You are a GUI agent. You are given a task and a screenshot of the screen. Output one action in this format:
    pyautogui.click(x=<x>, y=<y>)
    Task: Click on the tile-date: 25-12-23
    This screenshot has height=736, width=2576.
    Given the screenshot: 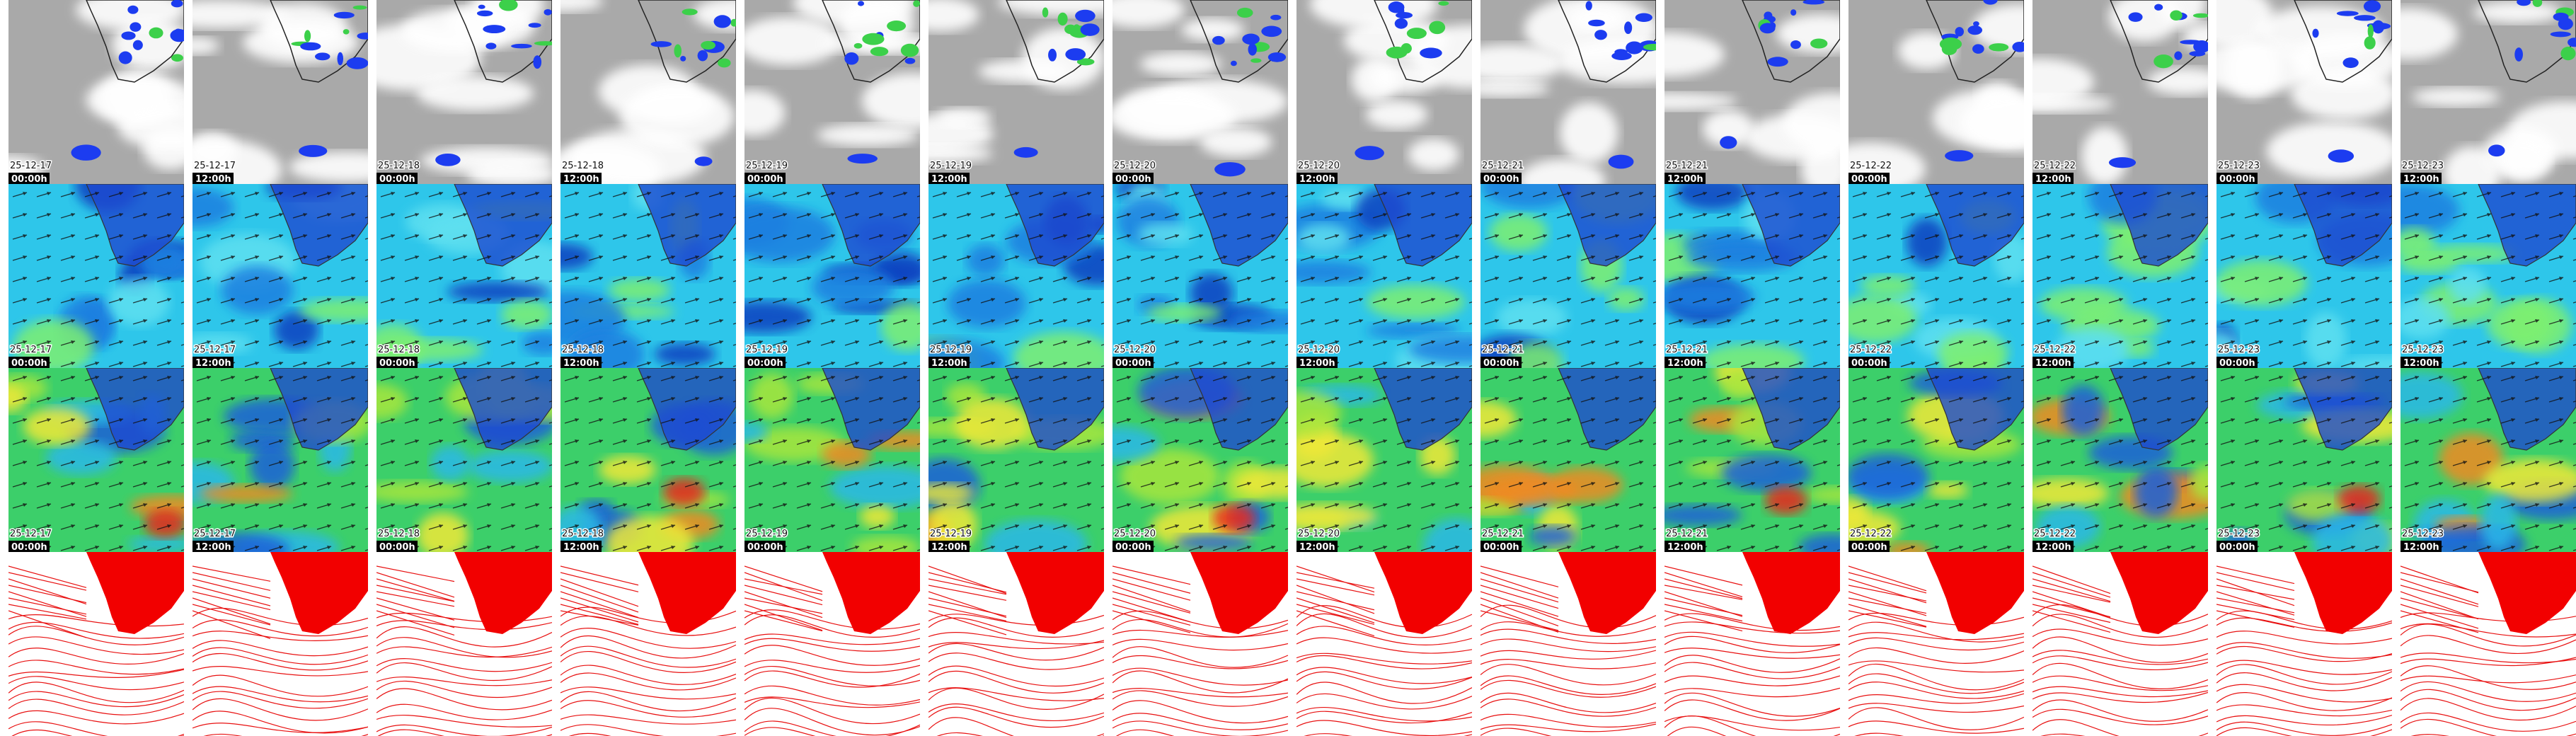 What is the action you would take?
    pyautogui.click(x=2423, y=166)
    